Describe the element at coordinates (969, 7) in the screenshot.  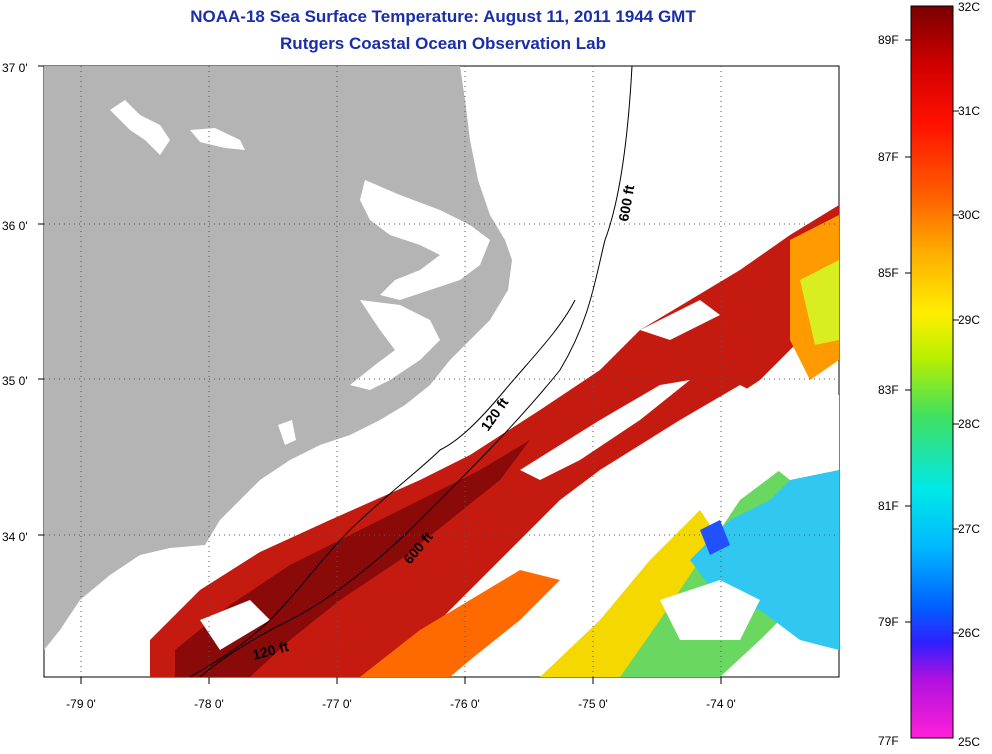
I see `colorbar-c-32: 32C` at that location.